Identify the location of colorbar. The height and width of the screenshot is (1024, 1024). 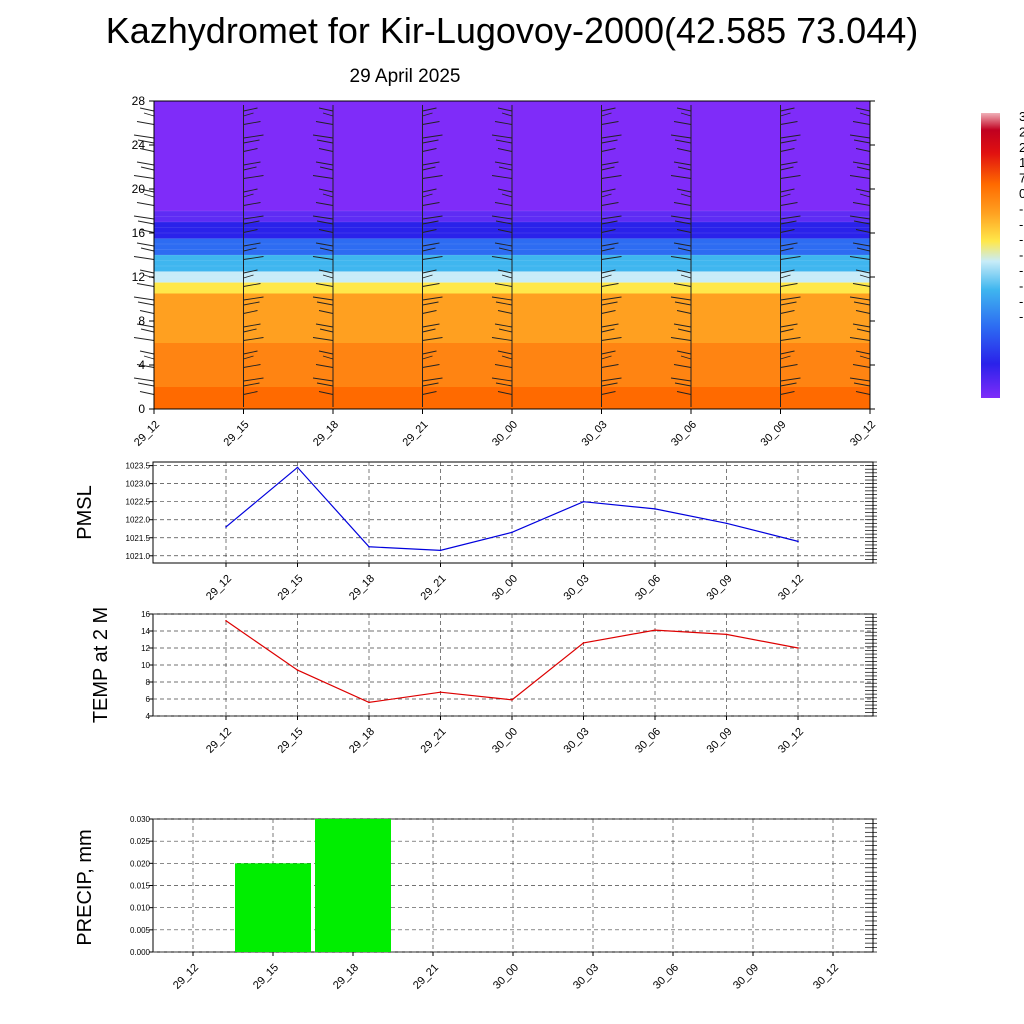
(990, 255).